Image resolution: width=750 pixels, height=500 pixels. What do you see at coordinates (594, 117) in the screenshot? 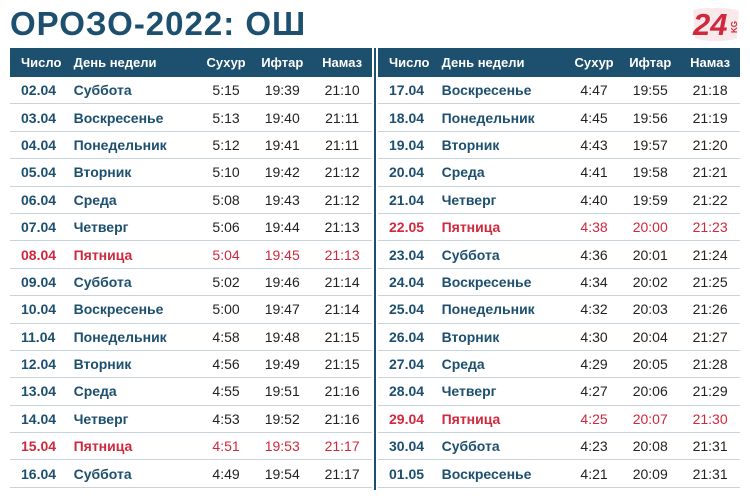
I see `cell-suhur: 4:45` at bounding box center [594, 117].